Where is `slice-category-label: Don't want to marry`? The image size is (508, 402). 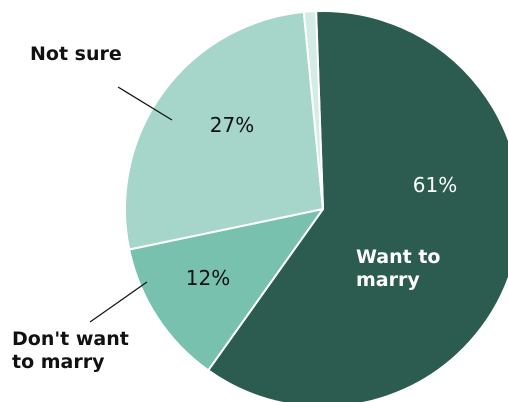
slice-category-label: Don't want to marry is located at coordinates (70, 350).